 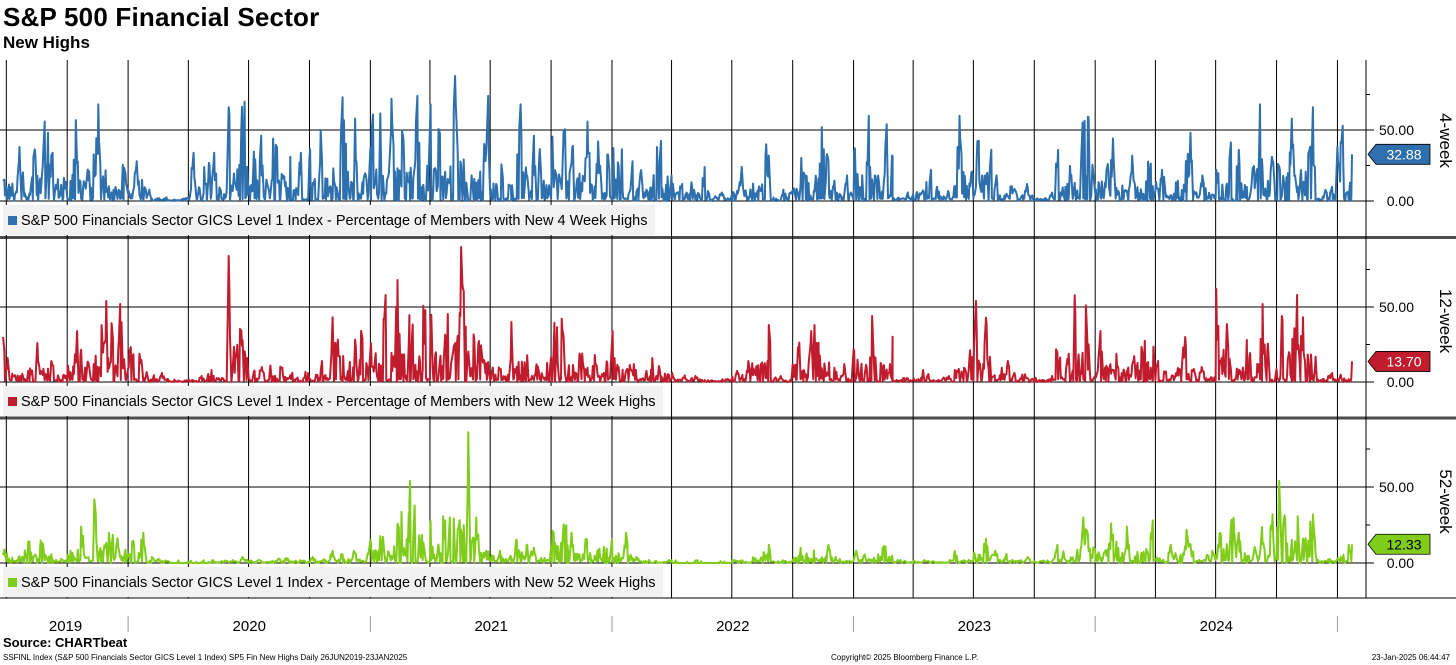 What do you see at coordinates (974, 625) in the screenshot?
I see `x-year-label: 2023` at bounding box center [974, 625].